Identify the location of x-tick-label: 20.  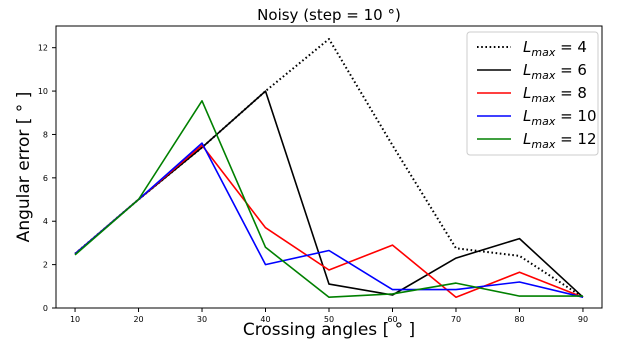
(138, 319).